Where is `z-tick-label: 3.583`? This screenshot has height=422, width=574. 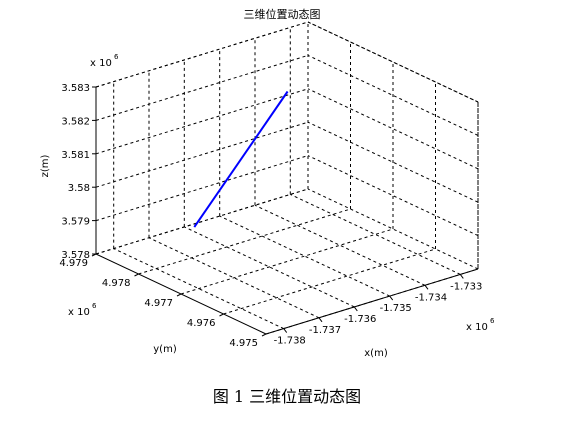 z-tick-label: 3.583 is located at coordinates (75, 88).